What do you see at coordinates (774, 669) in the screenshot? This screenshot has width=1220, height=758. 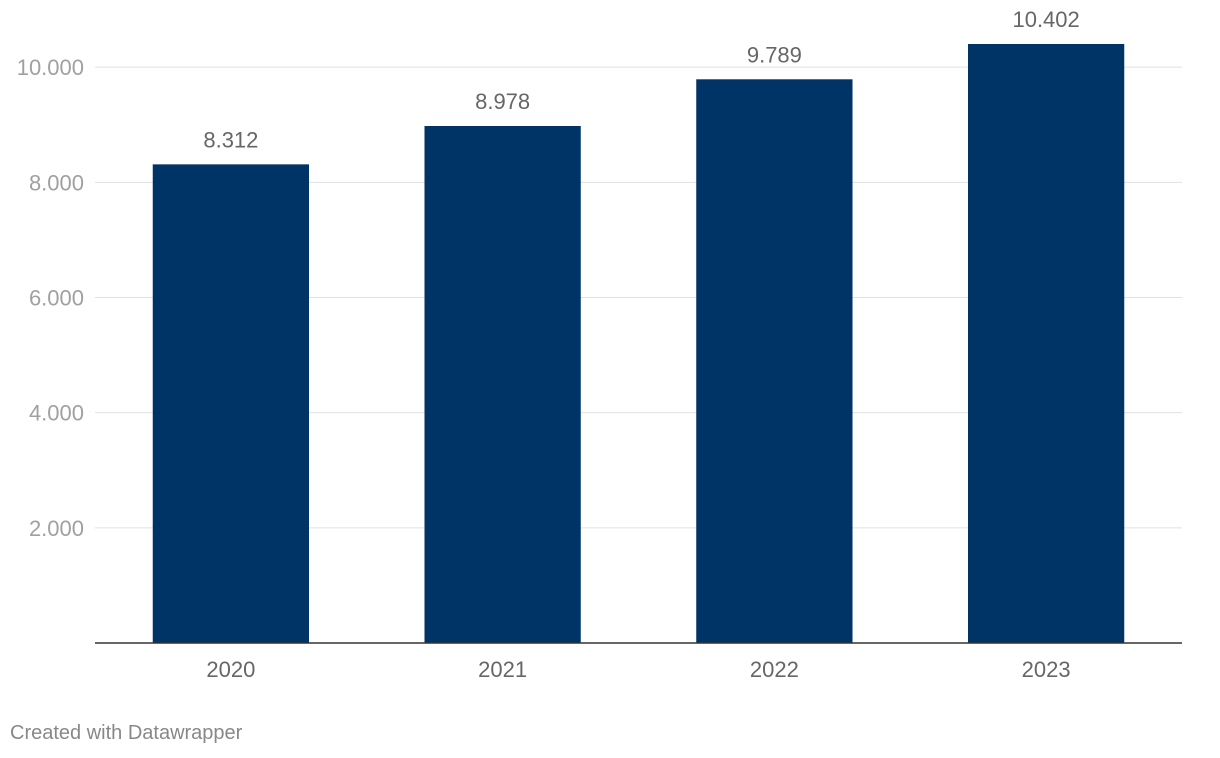 I see `x-tick-label: 2022` at bounding box center [774, 669].